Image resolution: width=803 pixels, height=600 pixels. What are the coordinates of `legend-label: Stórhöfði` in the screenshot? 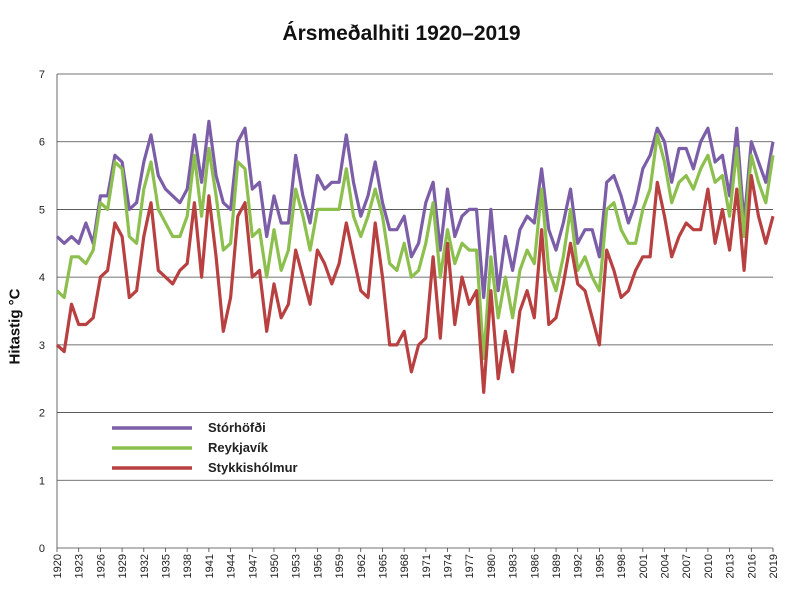 It's located at (237, 427).